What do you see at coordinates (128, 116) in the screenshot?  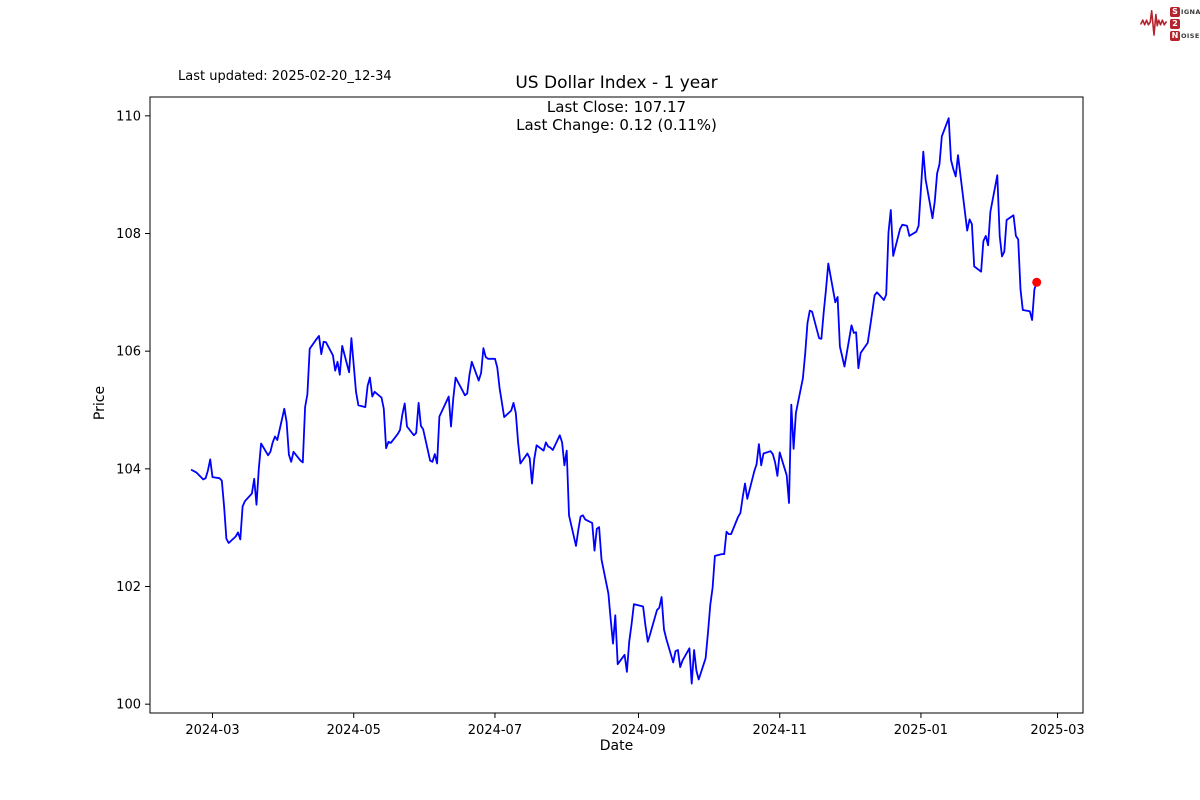 I see `y-tick-label: 110` at bounding box center [128, 116].